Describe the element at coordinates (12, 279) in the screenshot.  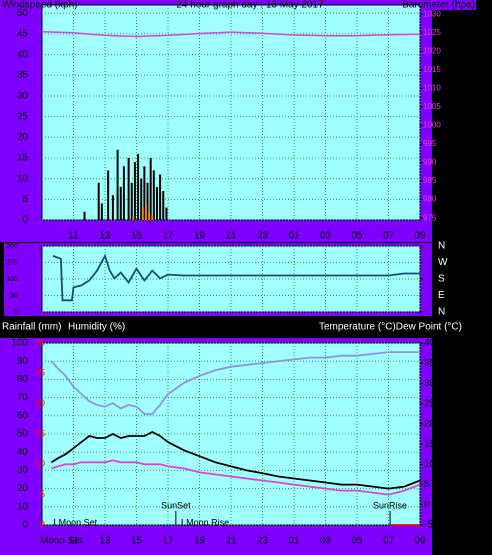
I see `y-tick-label: 180` at that location.